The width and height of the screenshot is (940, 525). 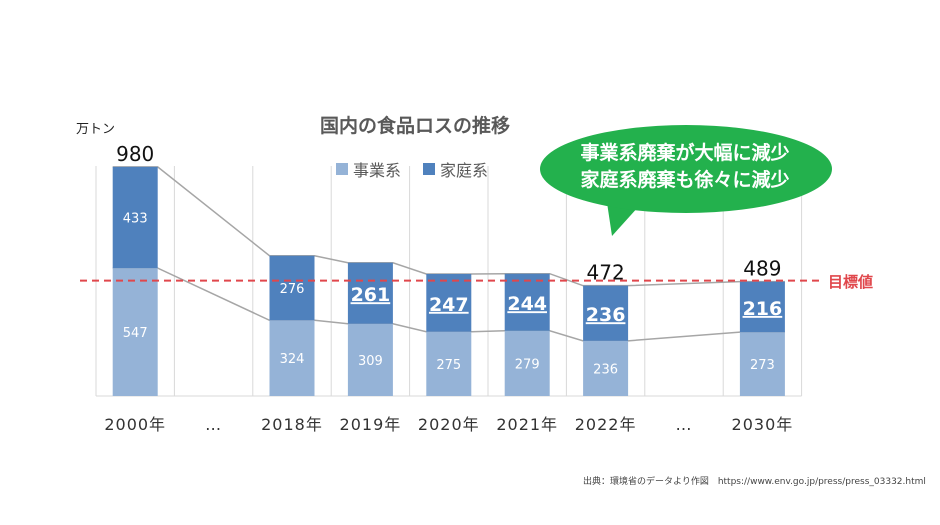 I want to click on legend-label-business: 事業系, so click(x=377, y=170).